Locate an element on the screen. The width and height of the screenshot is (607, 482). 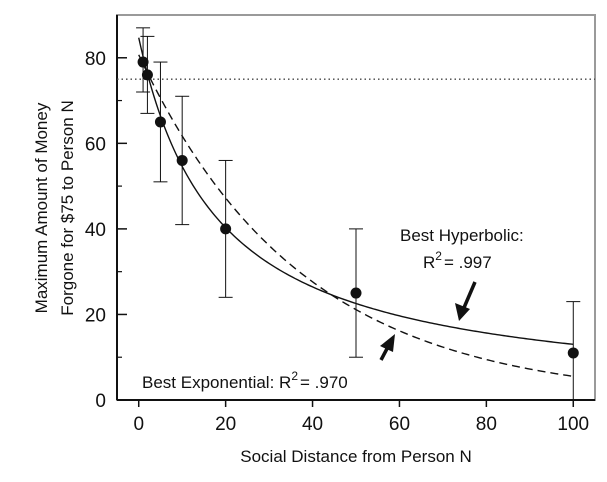
x-tick-label: 100 is located at coordinates (573, 424).